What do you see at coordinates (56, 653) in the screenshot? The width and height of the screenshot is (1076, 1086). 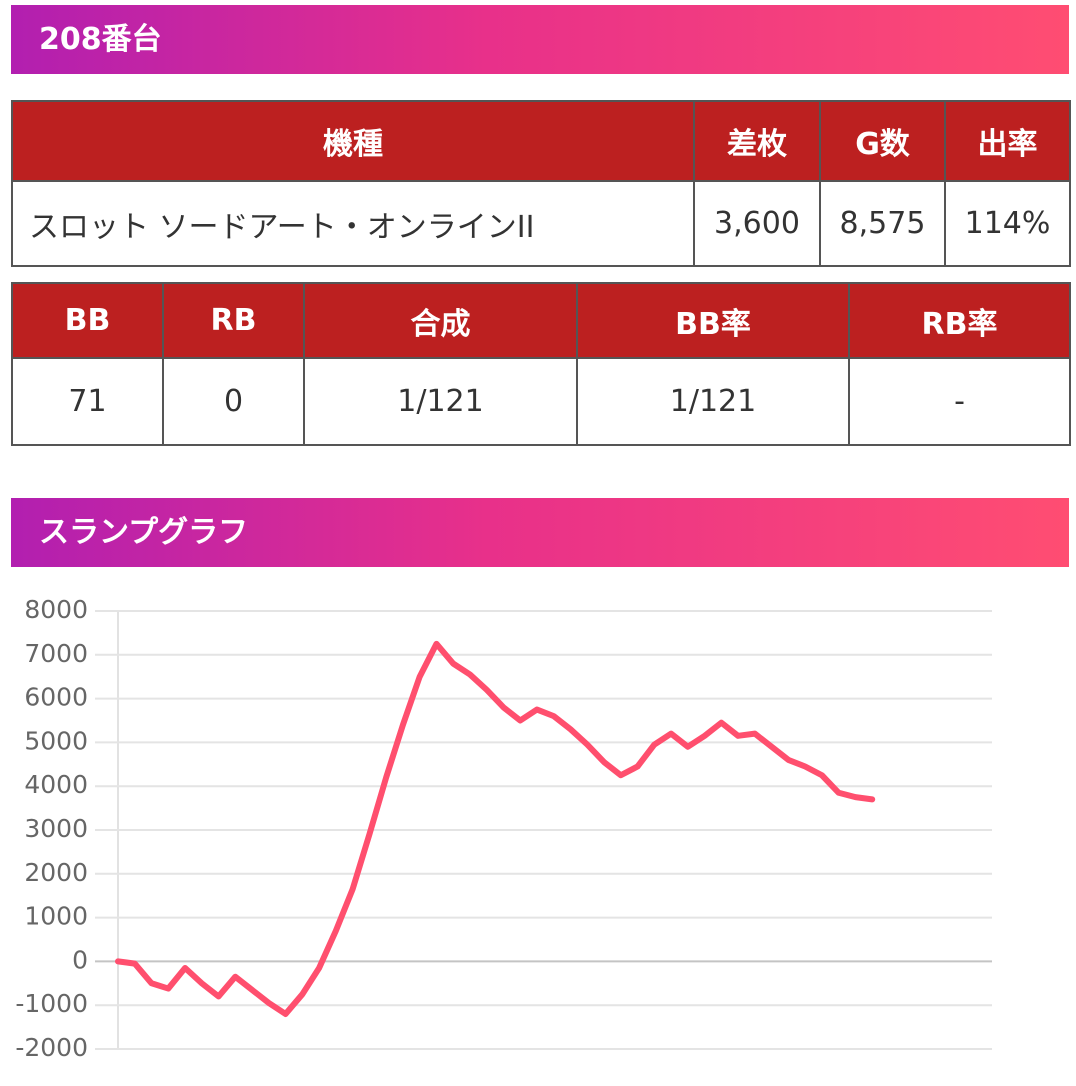 I see `y-tick-label: 7000` at bounding box center [56, 653].